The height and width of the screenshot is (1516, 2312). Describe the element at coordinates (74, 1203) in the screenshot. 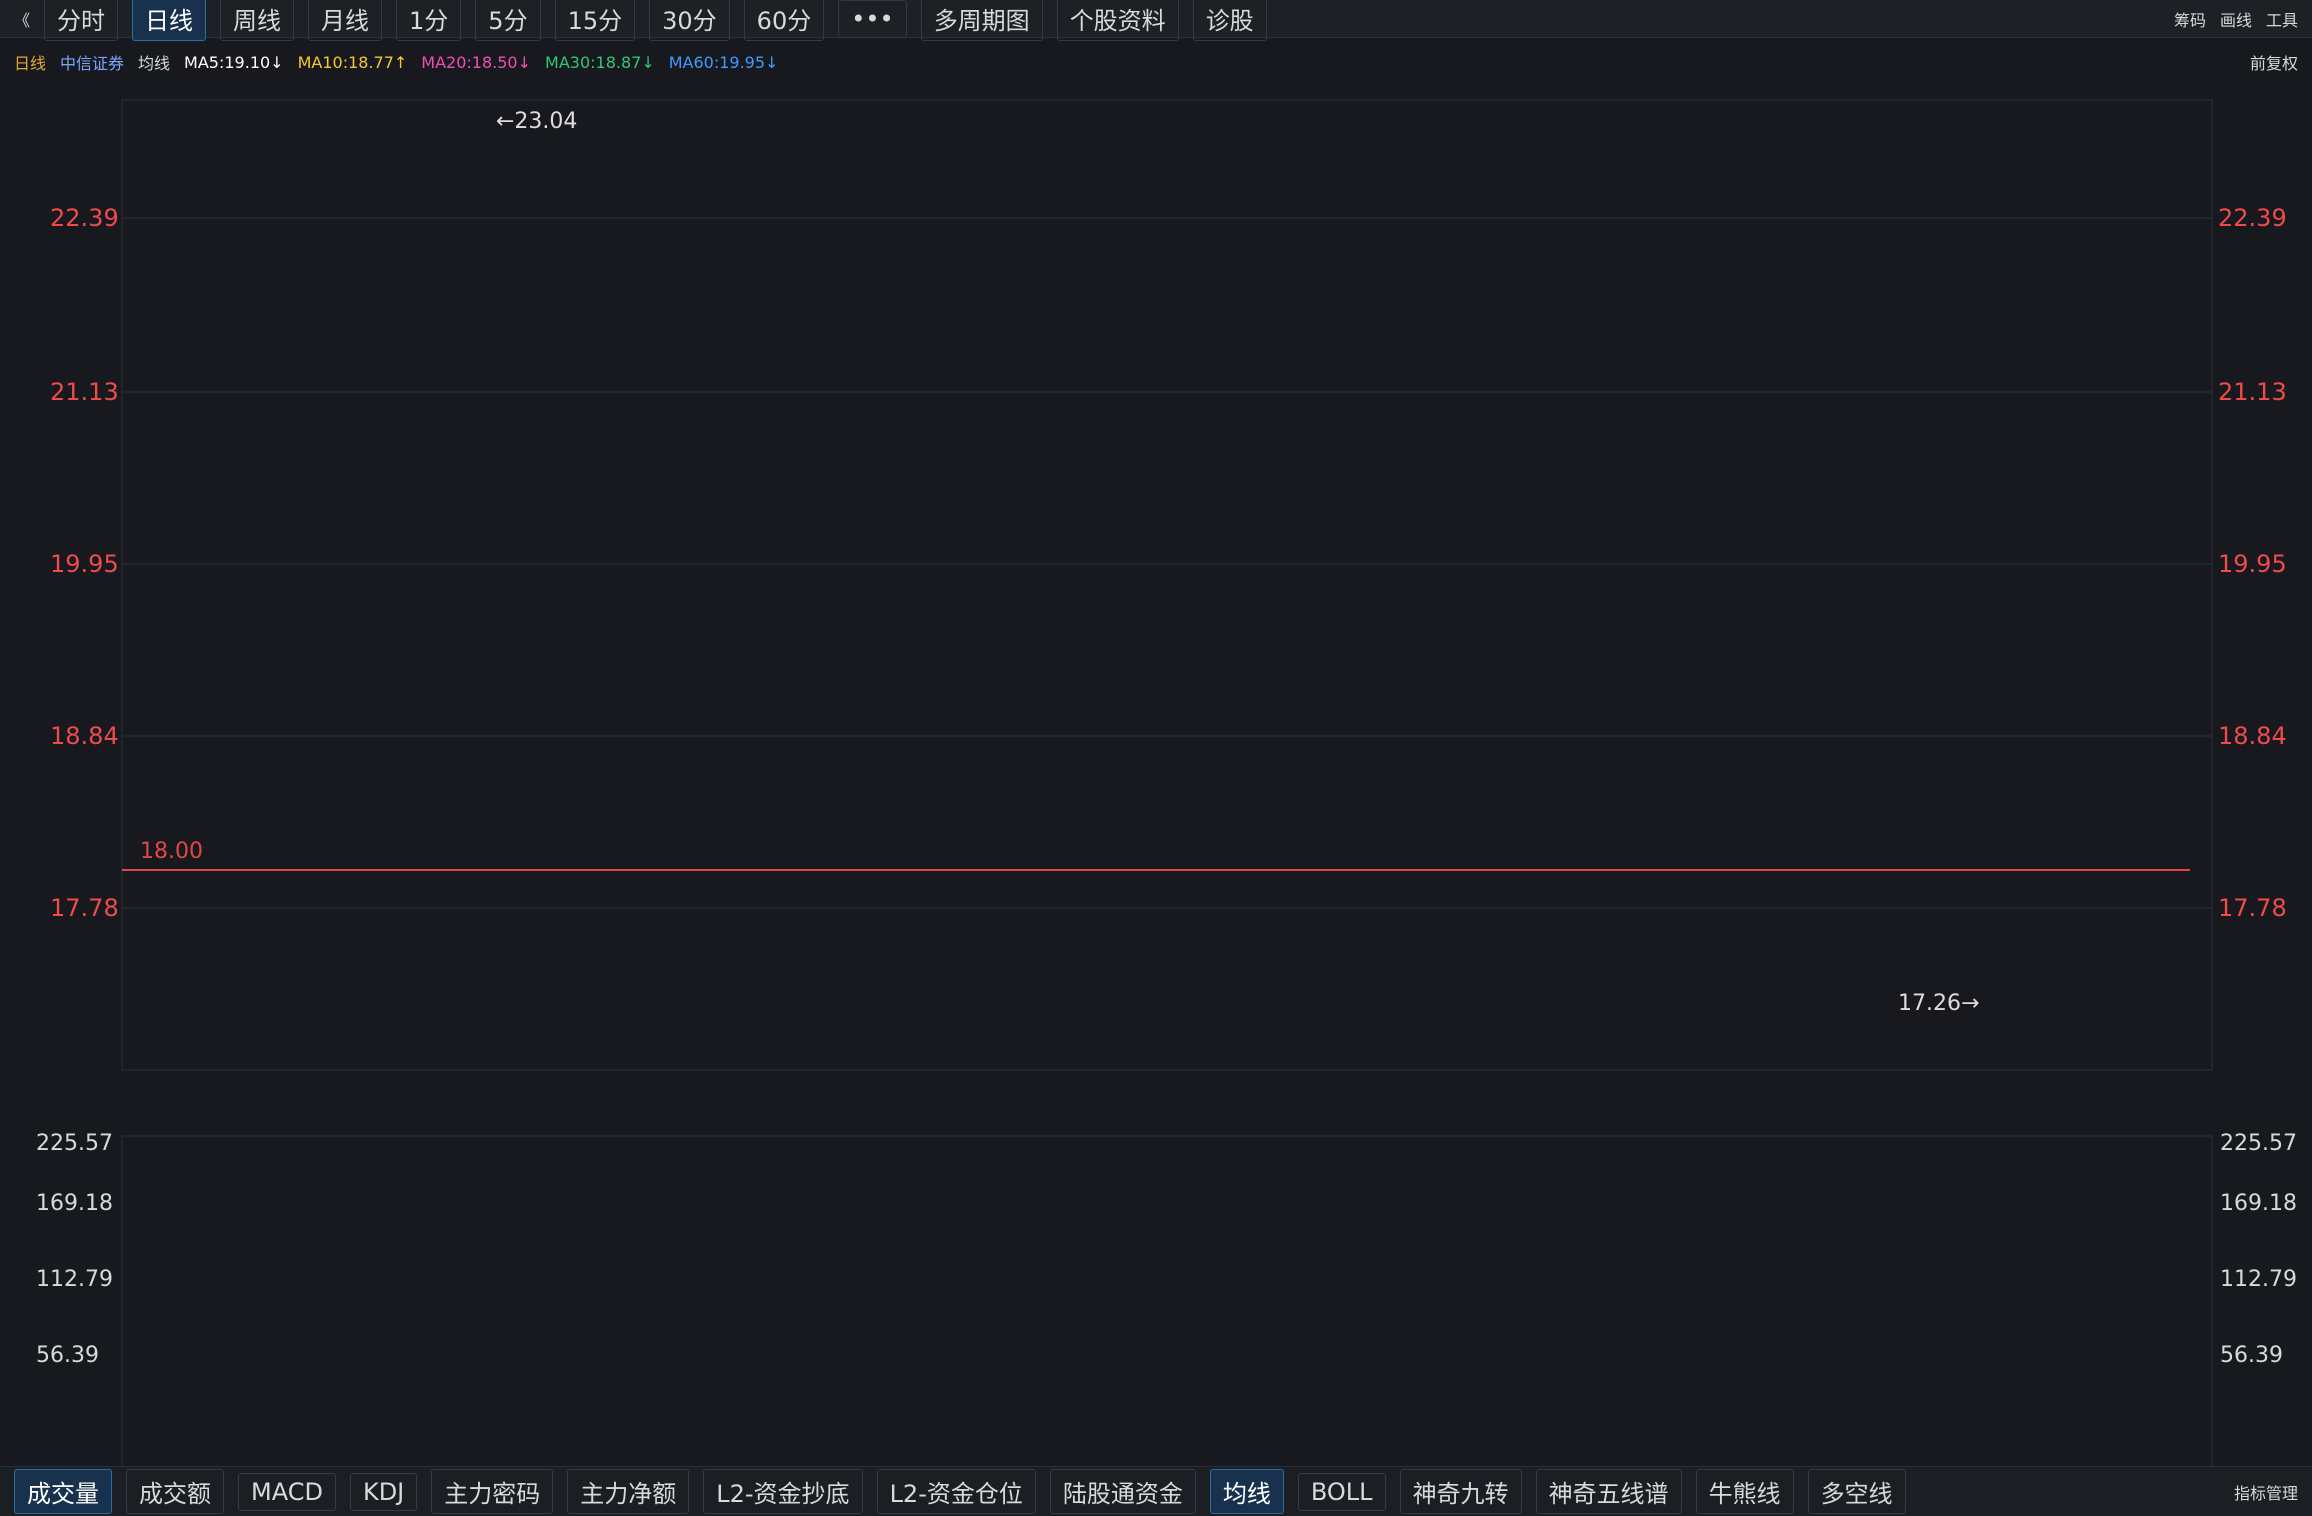

I see `volume-tick-left: 169.18` at that location.